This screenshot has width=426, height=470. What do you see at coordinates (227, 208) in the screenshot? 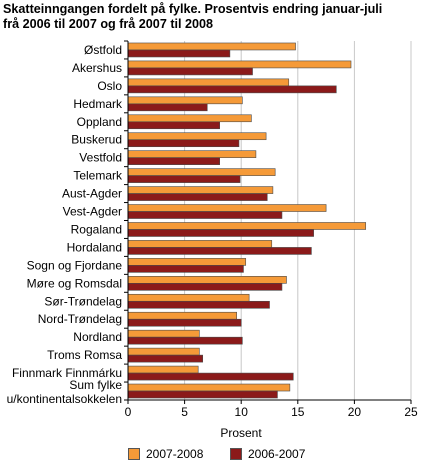
I see `bar-2007-2008-vest-agder` at bounding box center [227, 208].